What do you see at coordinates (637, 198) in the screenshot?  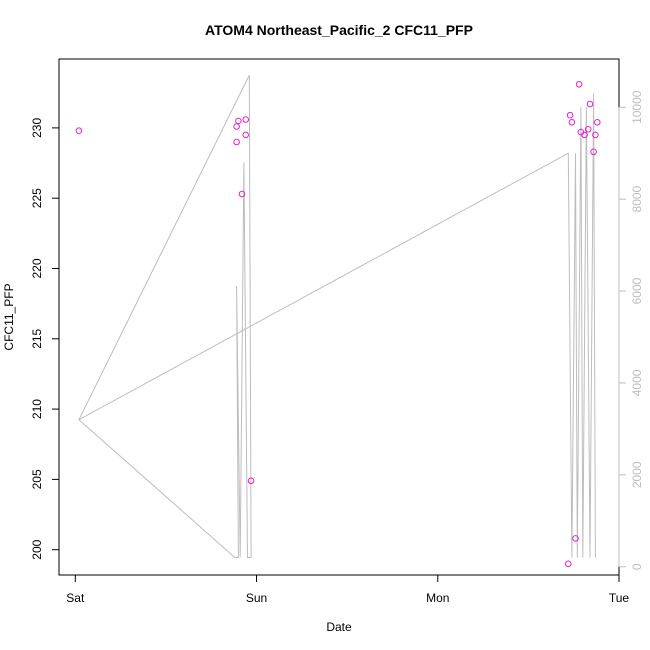 I see `y2-tick-label: 8000` at bounding box center [637, 198].